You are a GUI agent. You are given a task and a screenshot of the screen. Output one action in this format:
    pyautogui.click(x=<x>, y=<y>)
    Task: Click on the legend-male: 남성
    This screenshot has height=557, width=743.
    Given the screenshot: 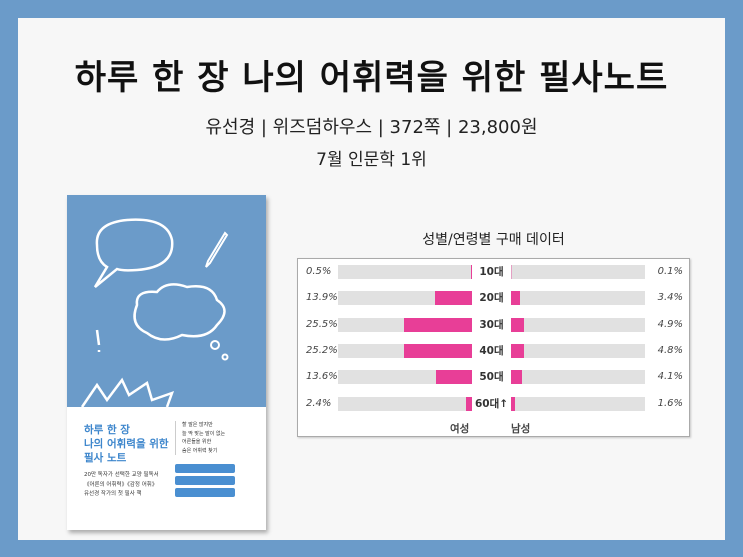 What is the action you would take?
    pyautogui.click(x=521, y=429)
    